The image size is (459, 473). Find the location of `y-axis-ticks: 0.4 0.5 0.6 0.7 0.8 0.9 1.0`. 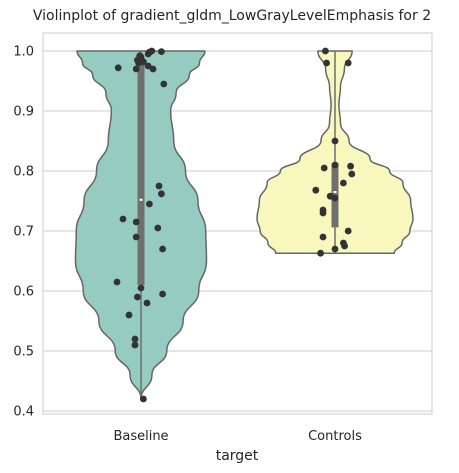

y-axis-ticks: 0.4 0.5 0.6 0.7 0.8 0.9 1.0 is located at coordinates (23, 232).